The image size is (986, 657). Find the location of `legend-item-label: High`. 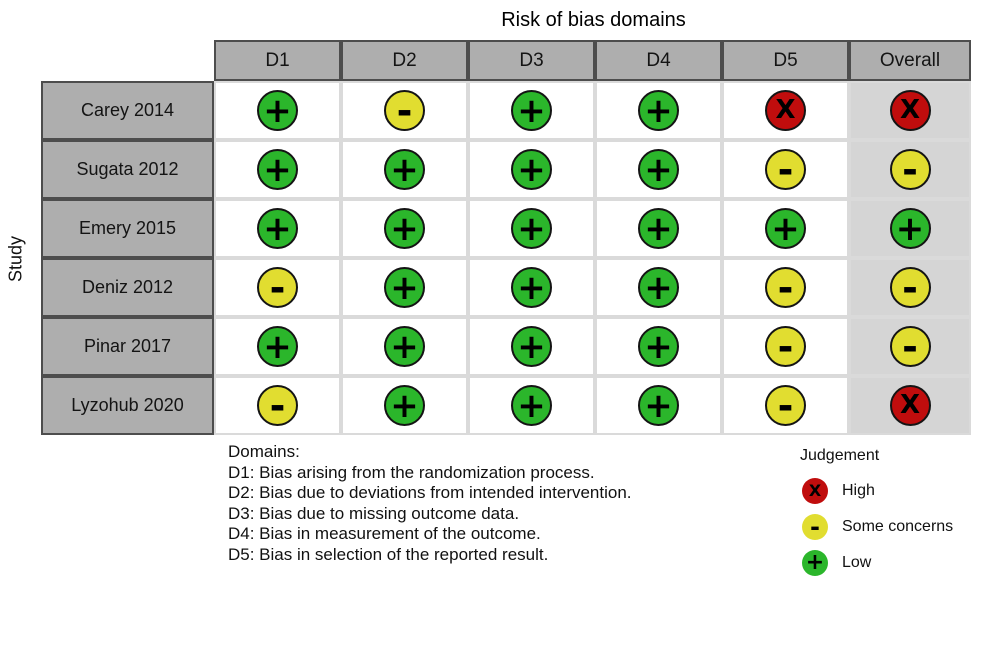

legend-item-label: High is located at coordinates (858, 490).